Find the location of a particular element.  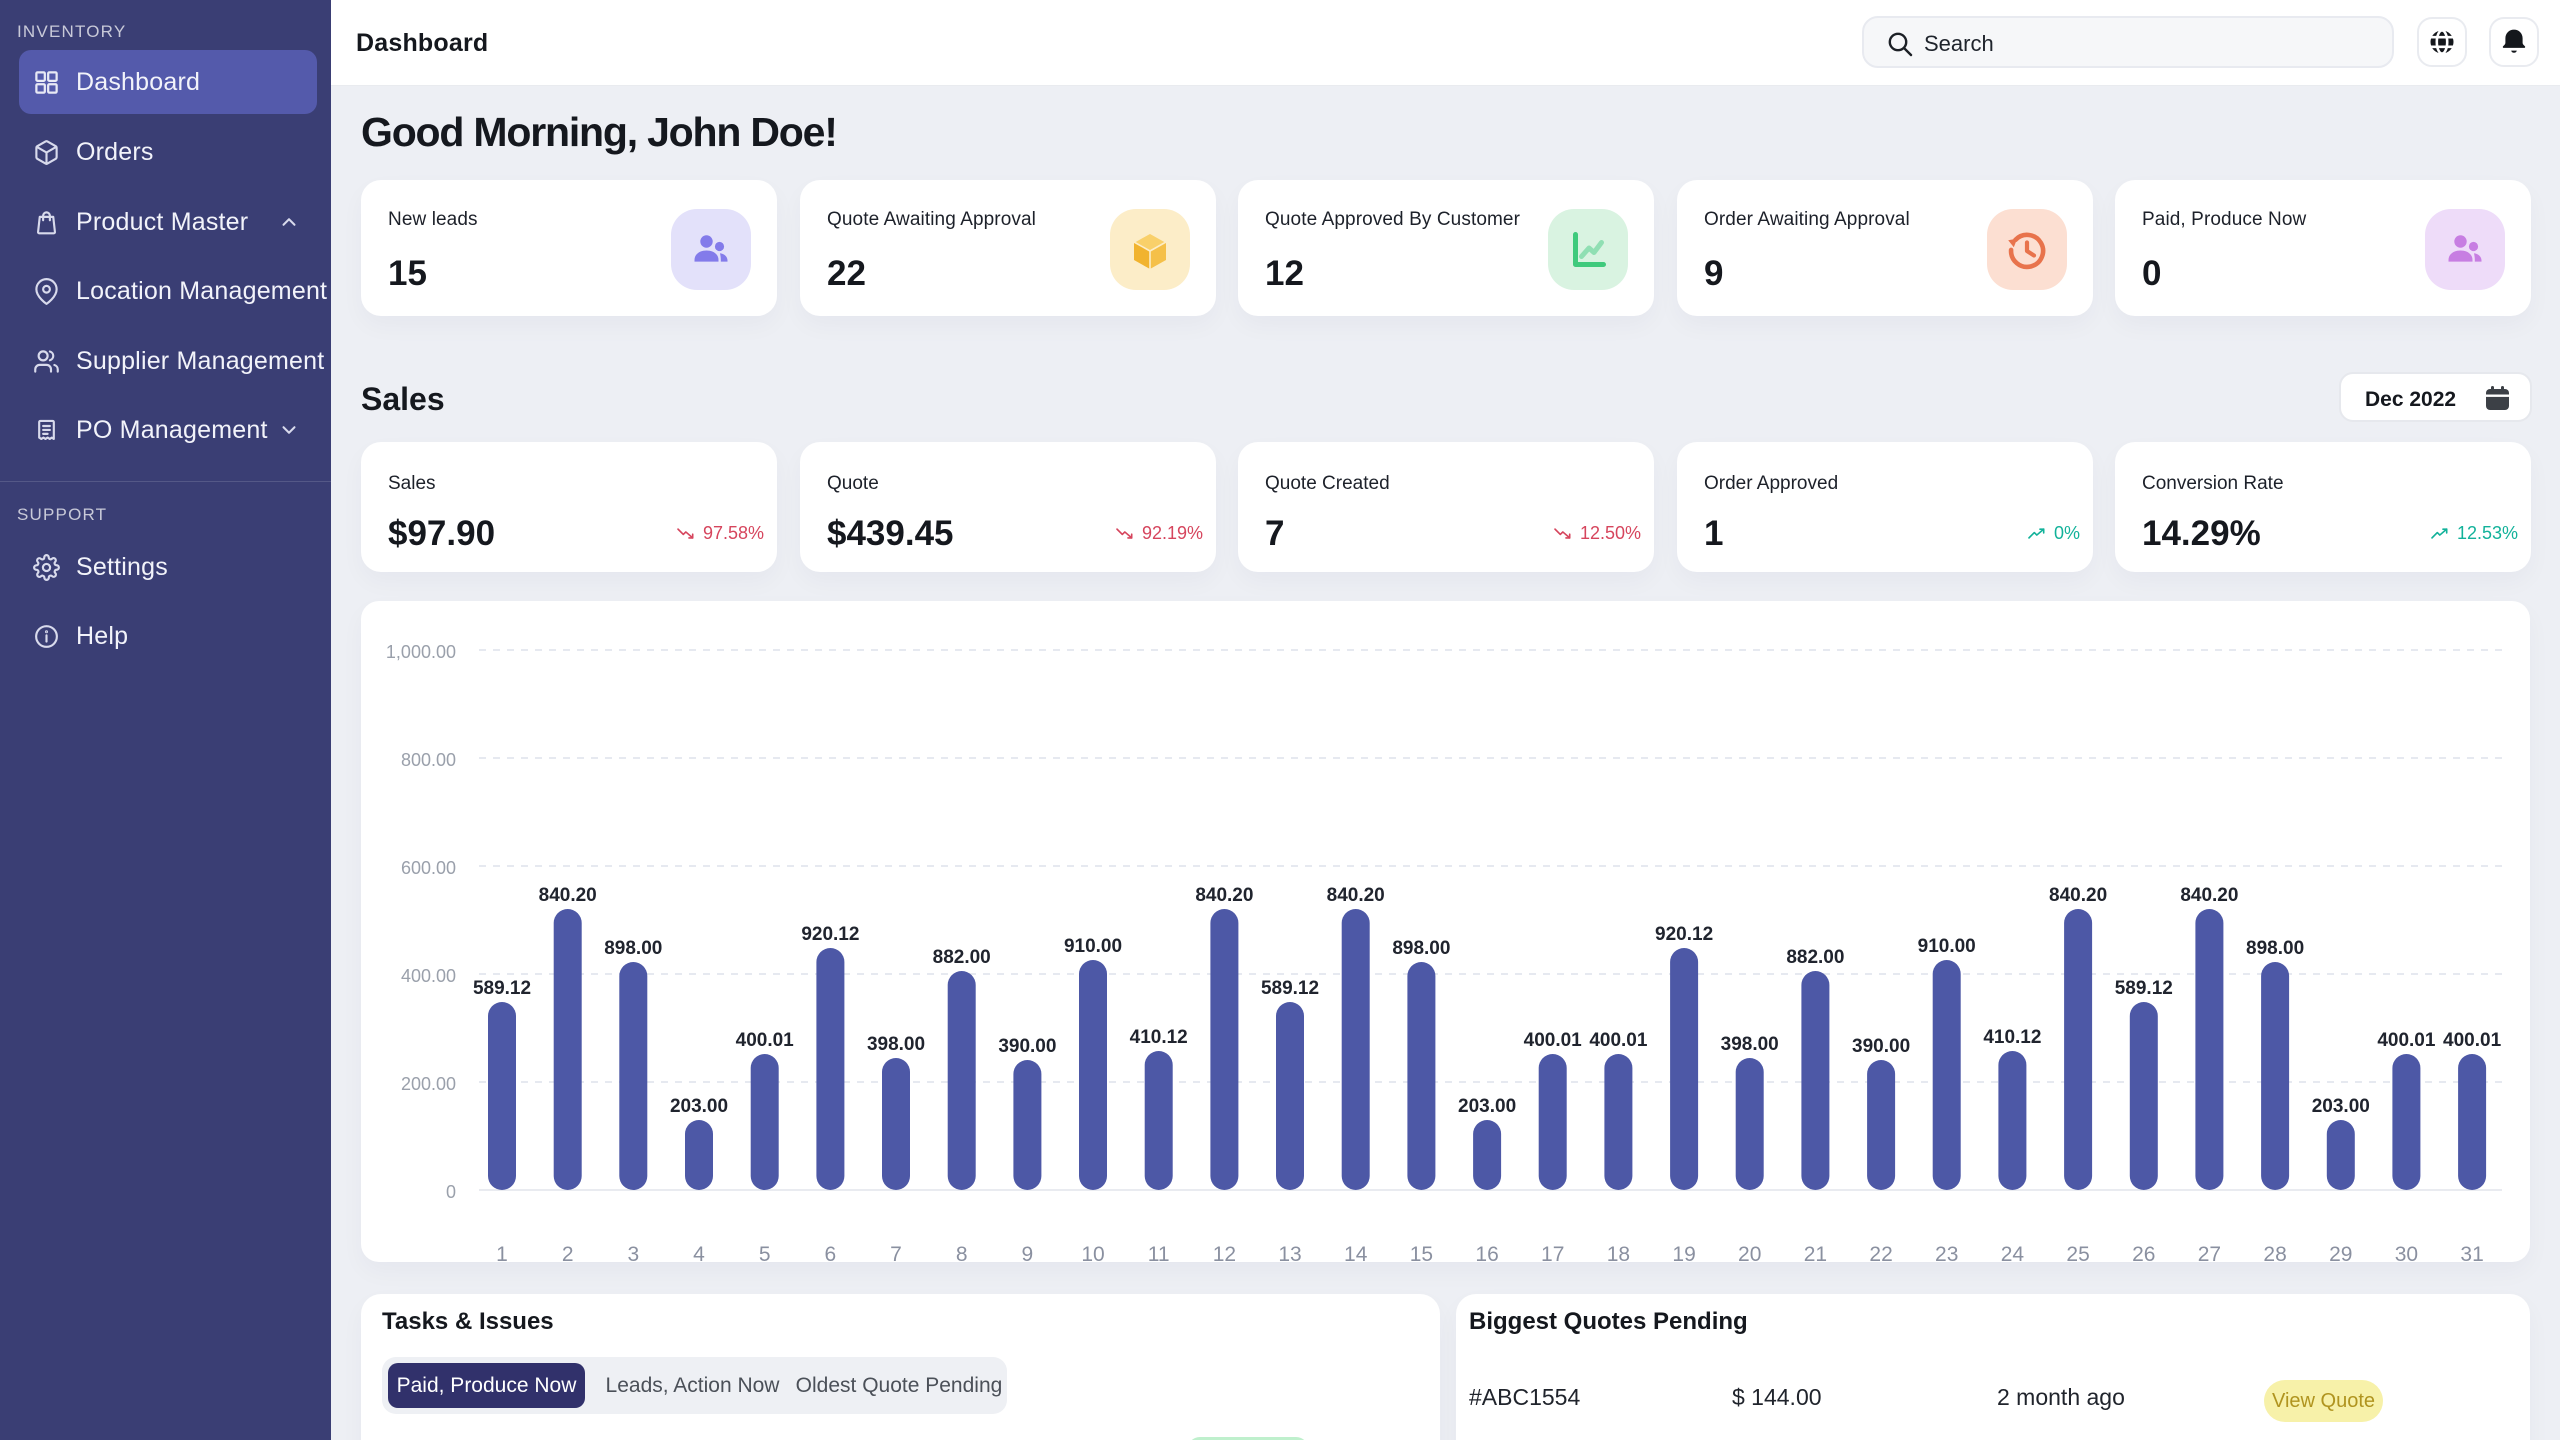

svg-text: 18 is located at coordinates (1618, 1252).